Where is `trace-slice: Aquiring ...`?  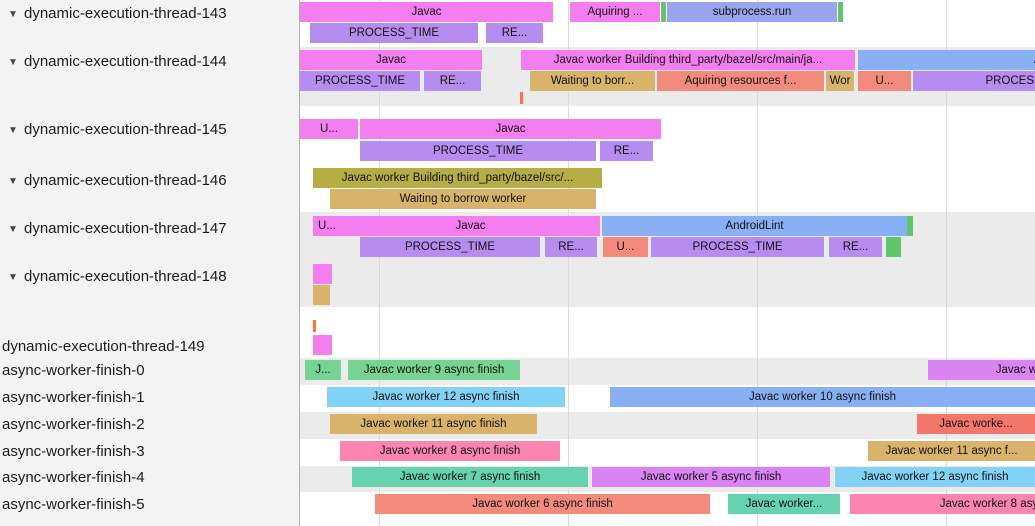 trace-slice: Aquiring ... is located at coordinates (615, 12).